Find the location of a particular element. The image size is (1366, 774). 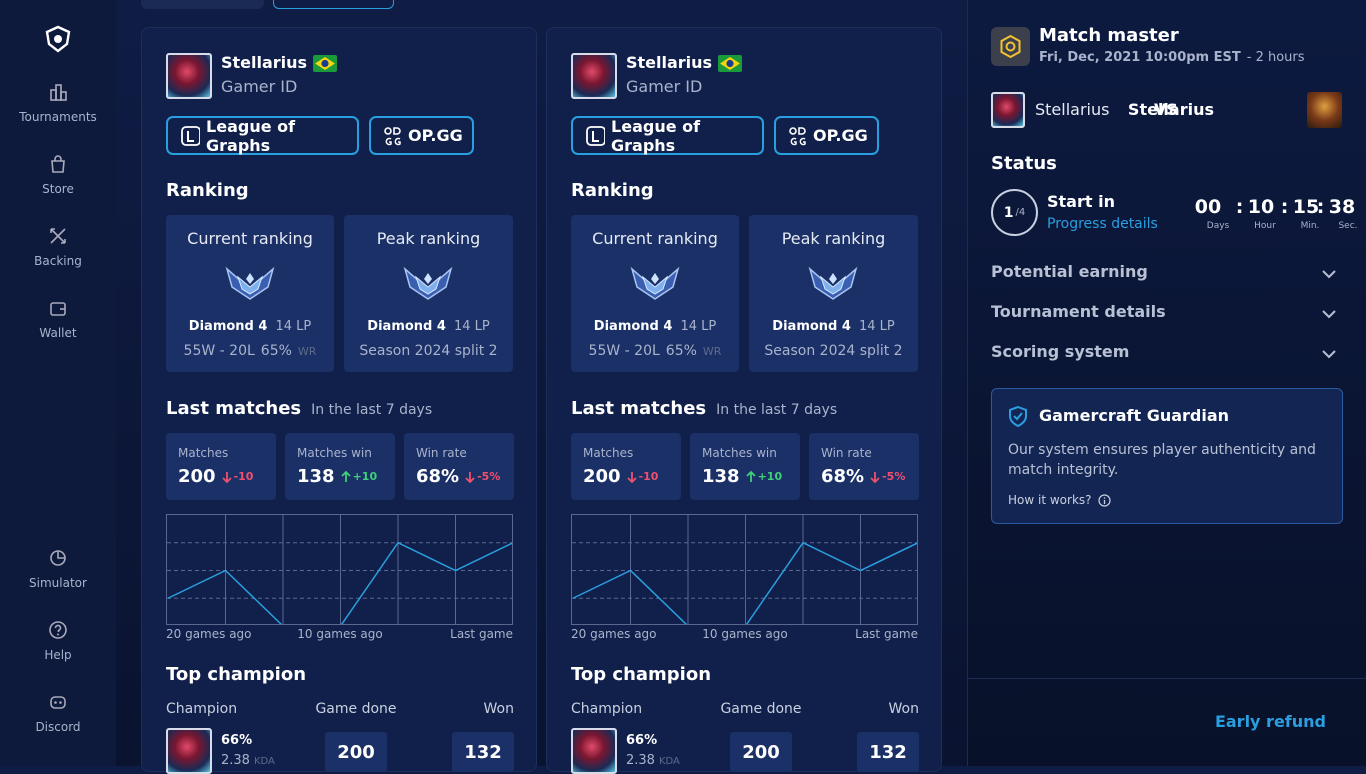

season: Season 2024 split 2 is located at coordinates (833, 351).